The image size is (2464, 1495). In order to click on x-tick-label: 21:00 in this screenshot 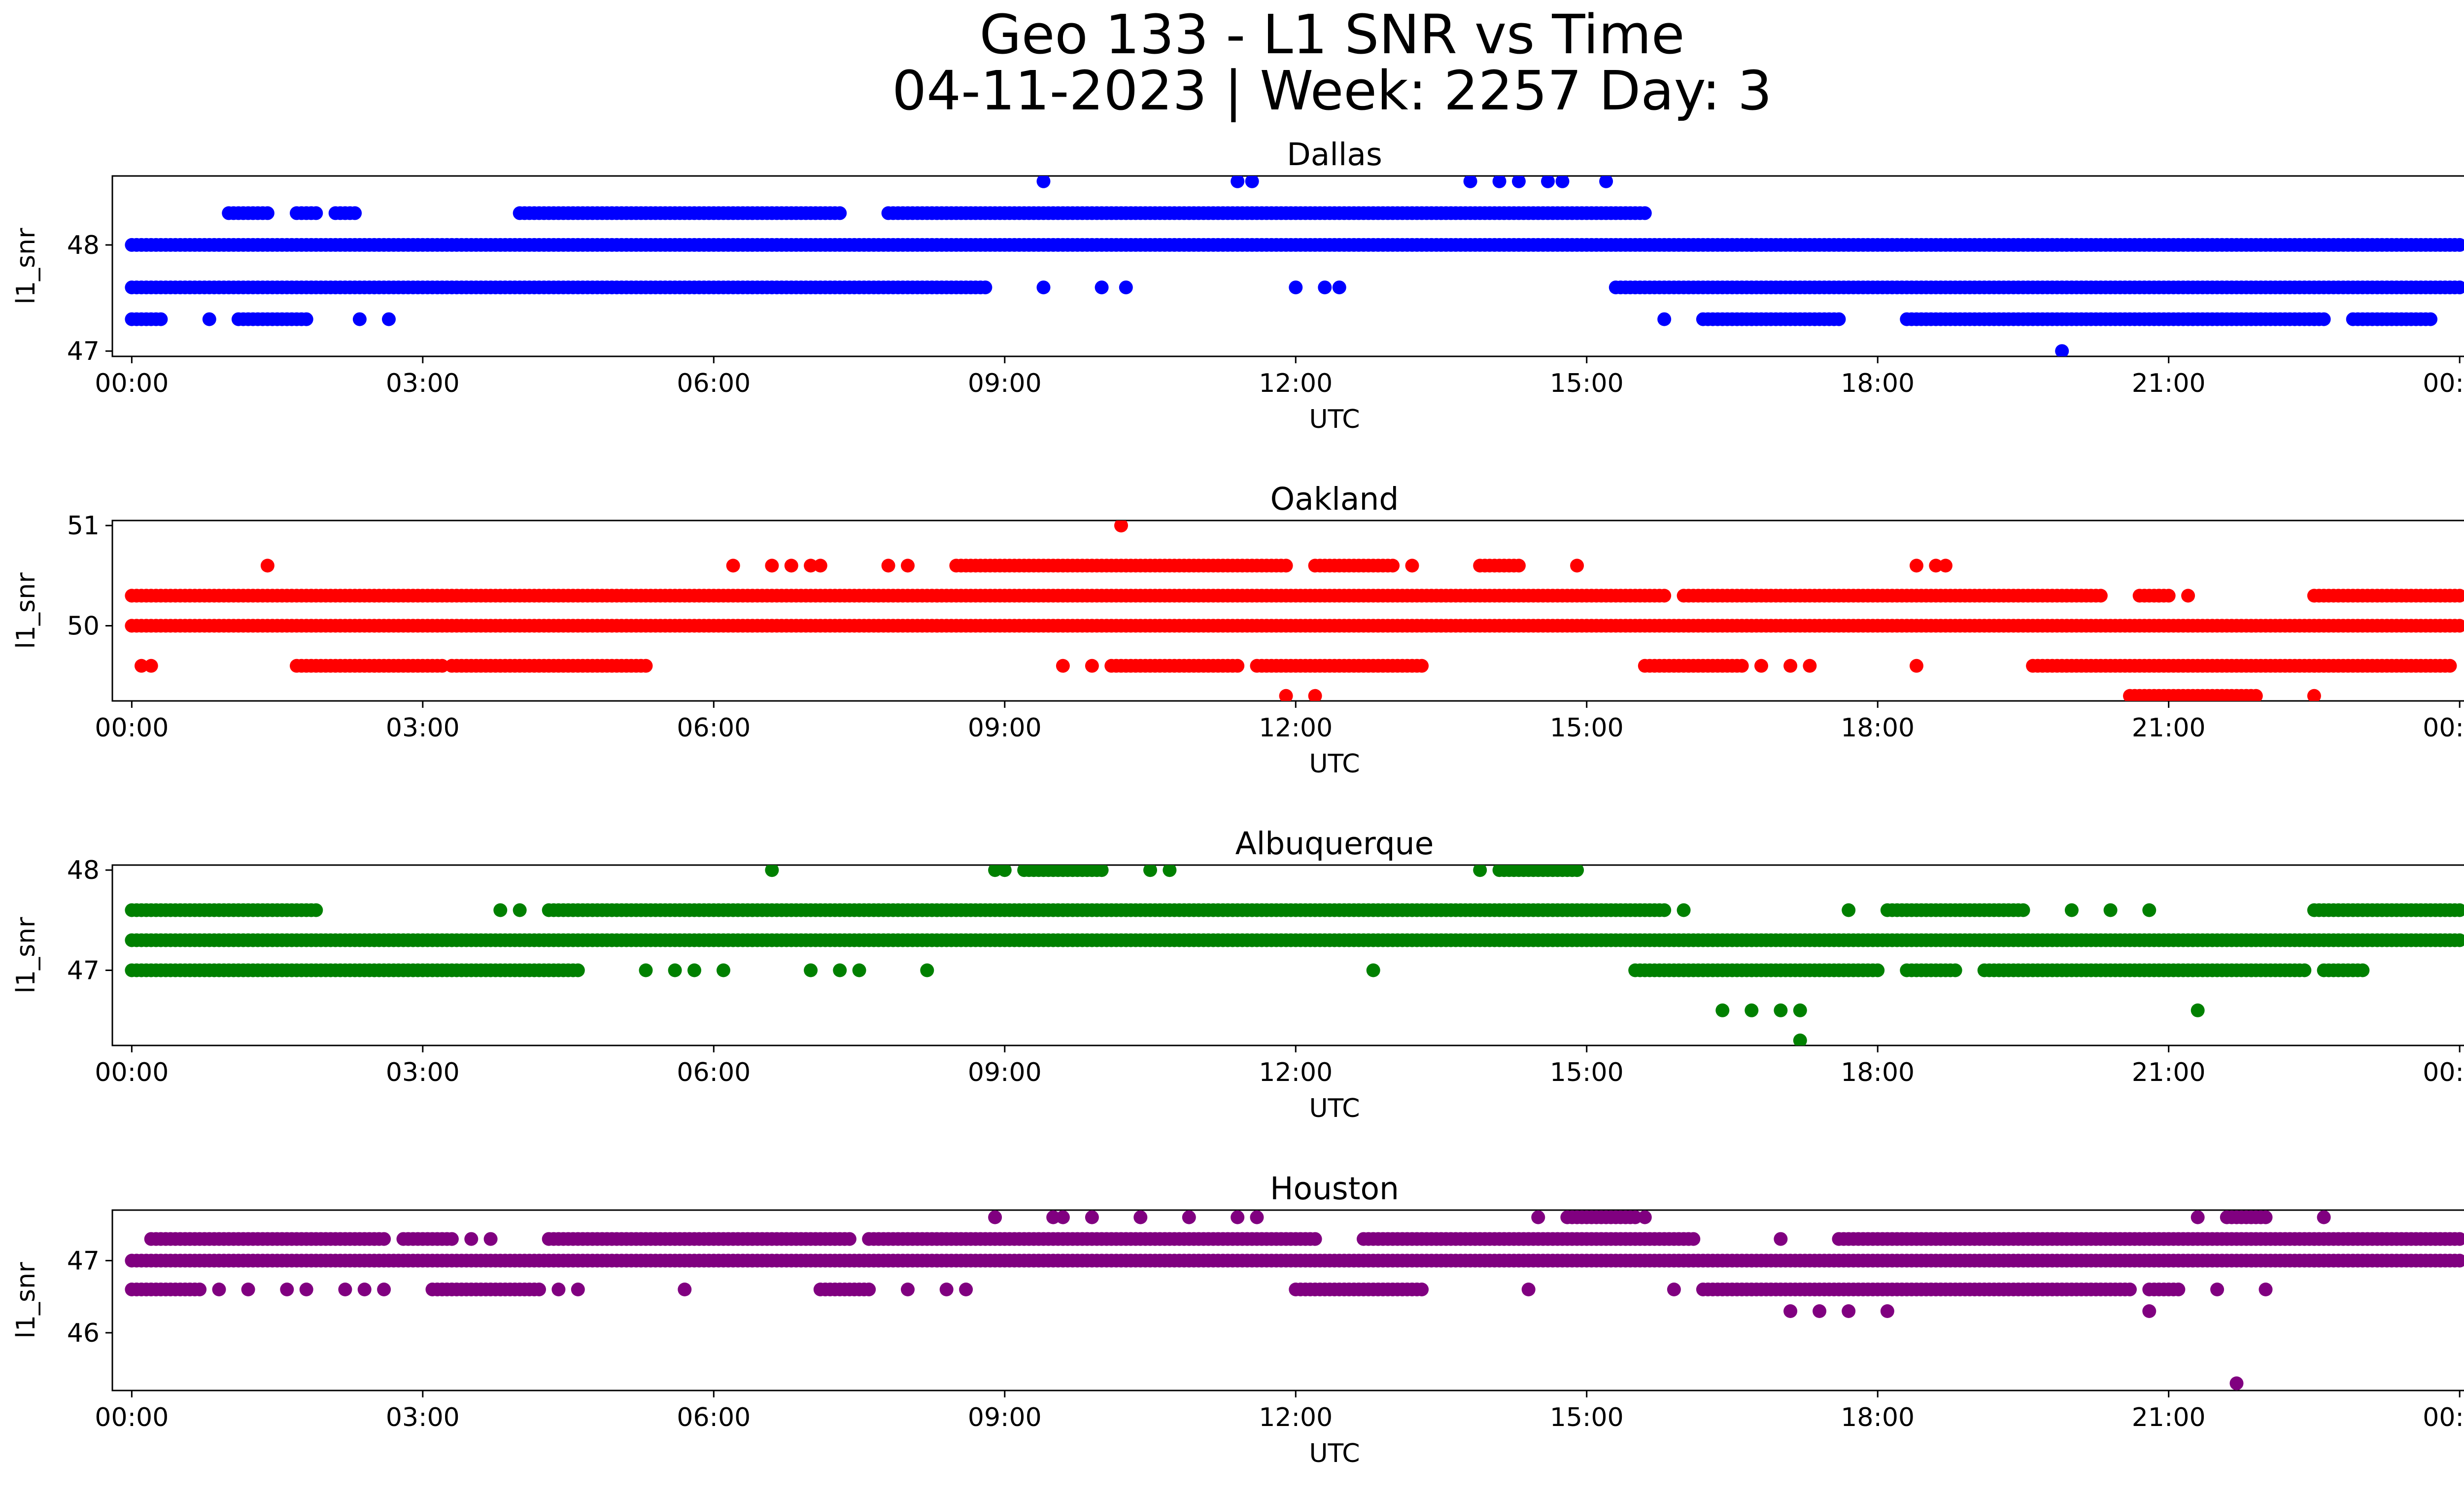, I will do `click(2169, 383)`.